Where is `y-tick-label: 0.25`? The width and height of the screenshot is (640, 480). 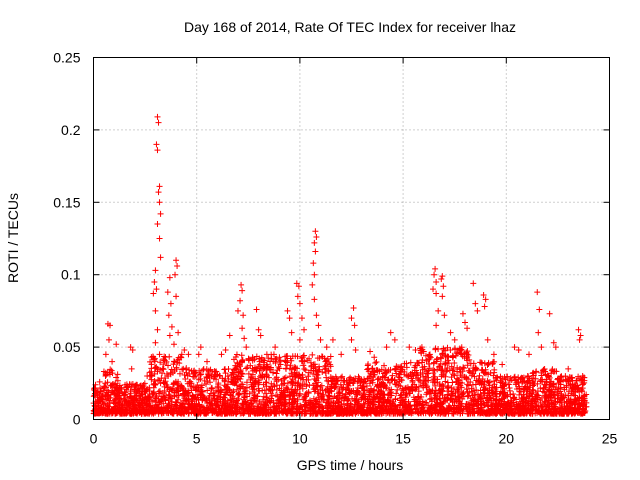
y-tick-label: 0.25 is located at coordinates (66, 58).